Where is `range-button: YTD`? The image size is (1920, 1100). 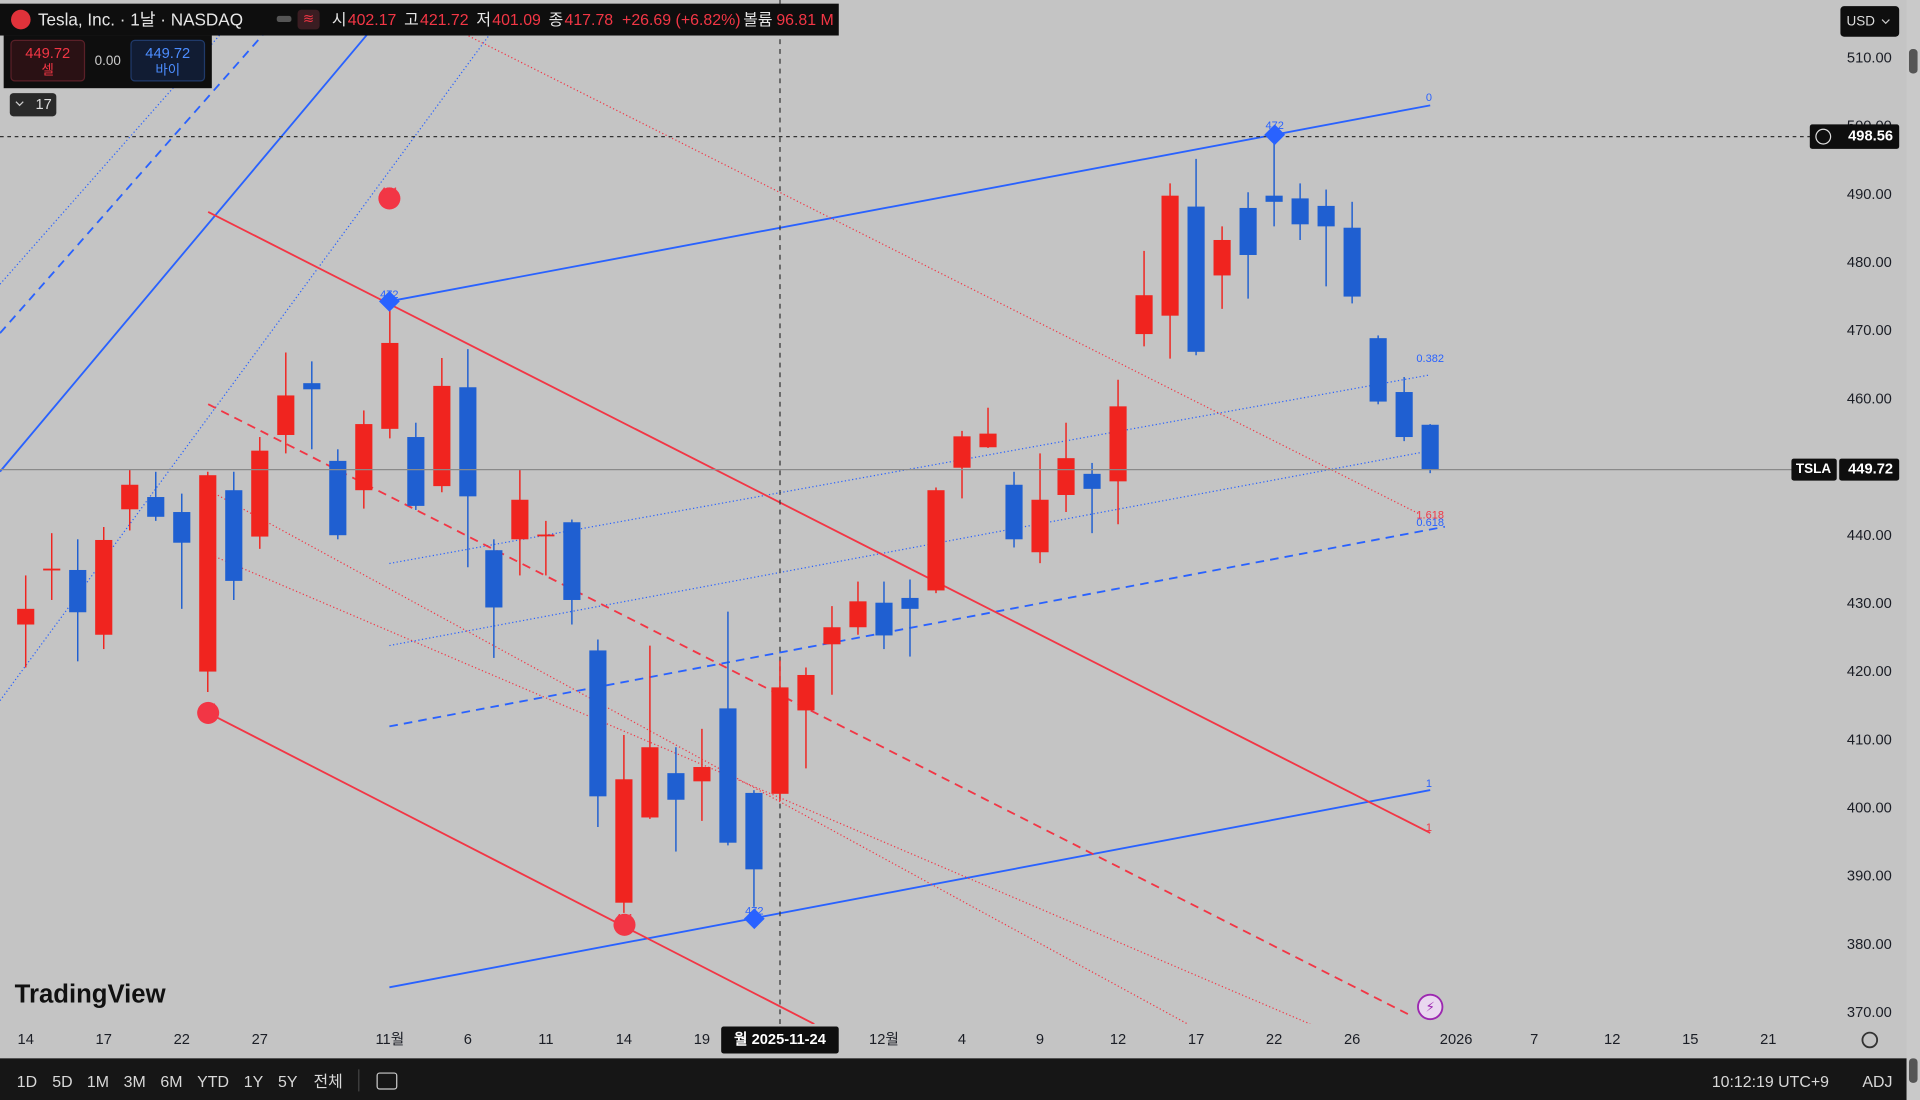
range-button: YTD is located at coordinates (213, 1082).